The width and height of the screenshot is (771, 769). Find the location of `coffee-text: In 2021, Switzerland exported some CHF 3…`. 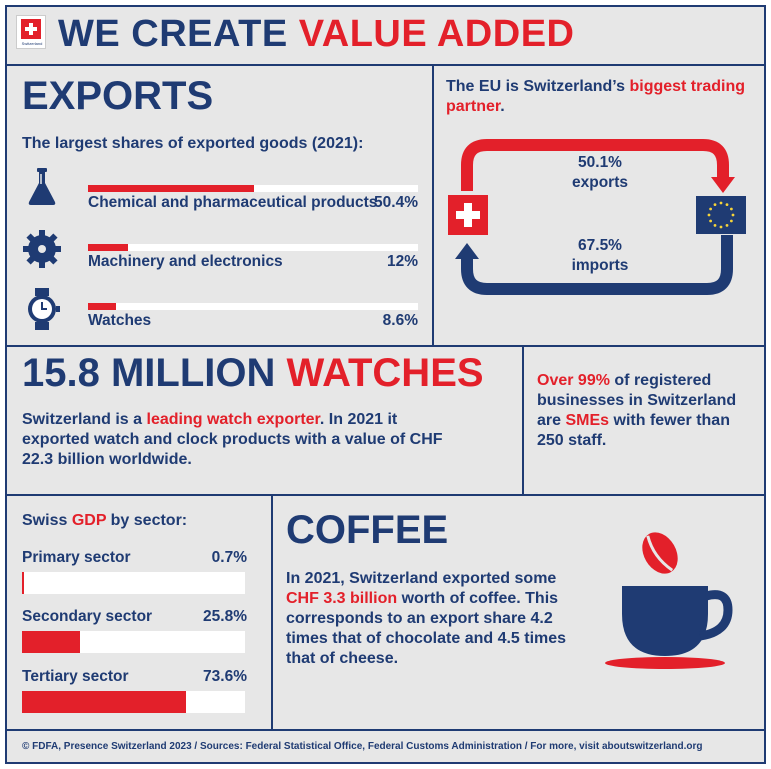

coffee-text: In 2021, Switzerland exported some CHF 3… is located at coordinates (431, 619).